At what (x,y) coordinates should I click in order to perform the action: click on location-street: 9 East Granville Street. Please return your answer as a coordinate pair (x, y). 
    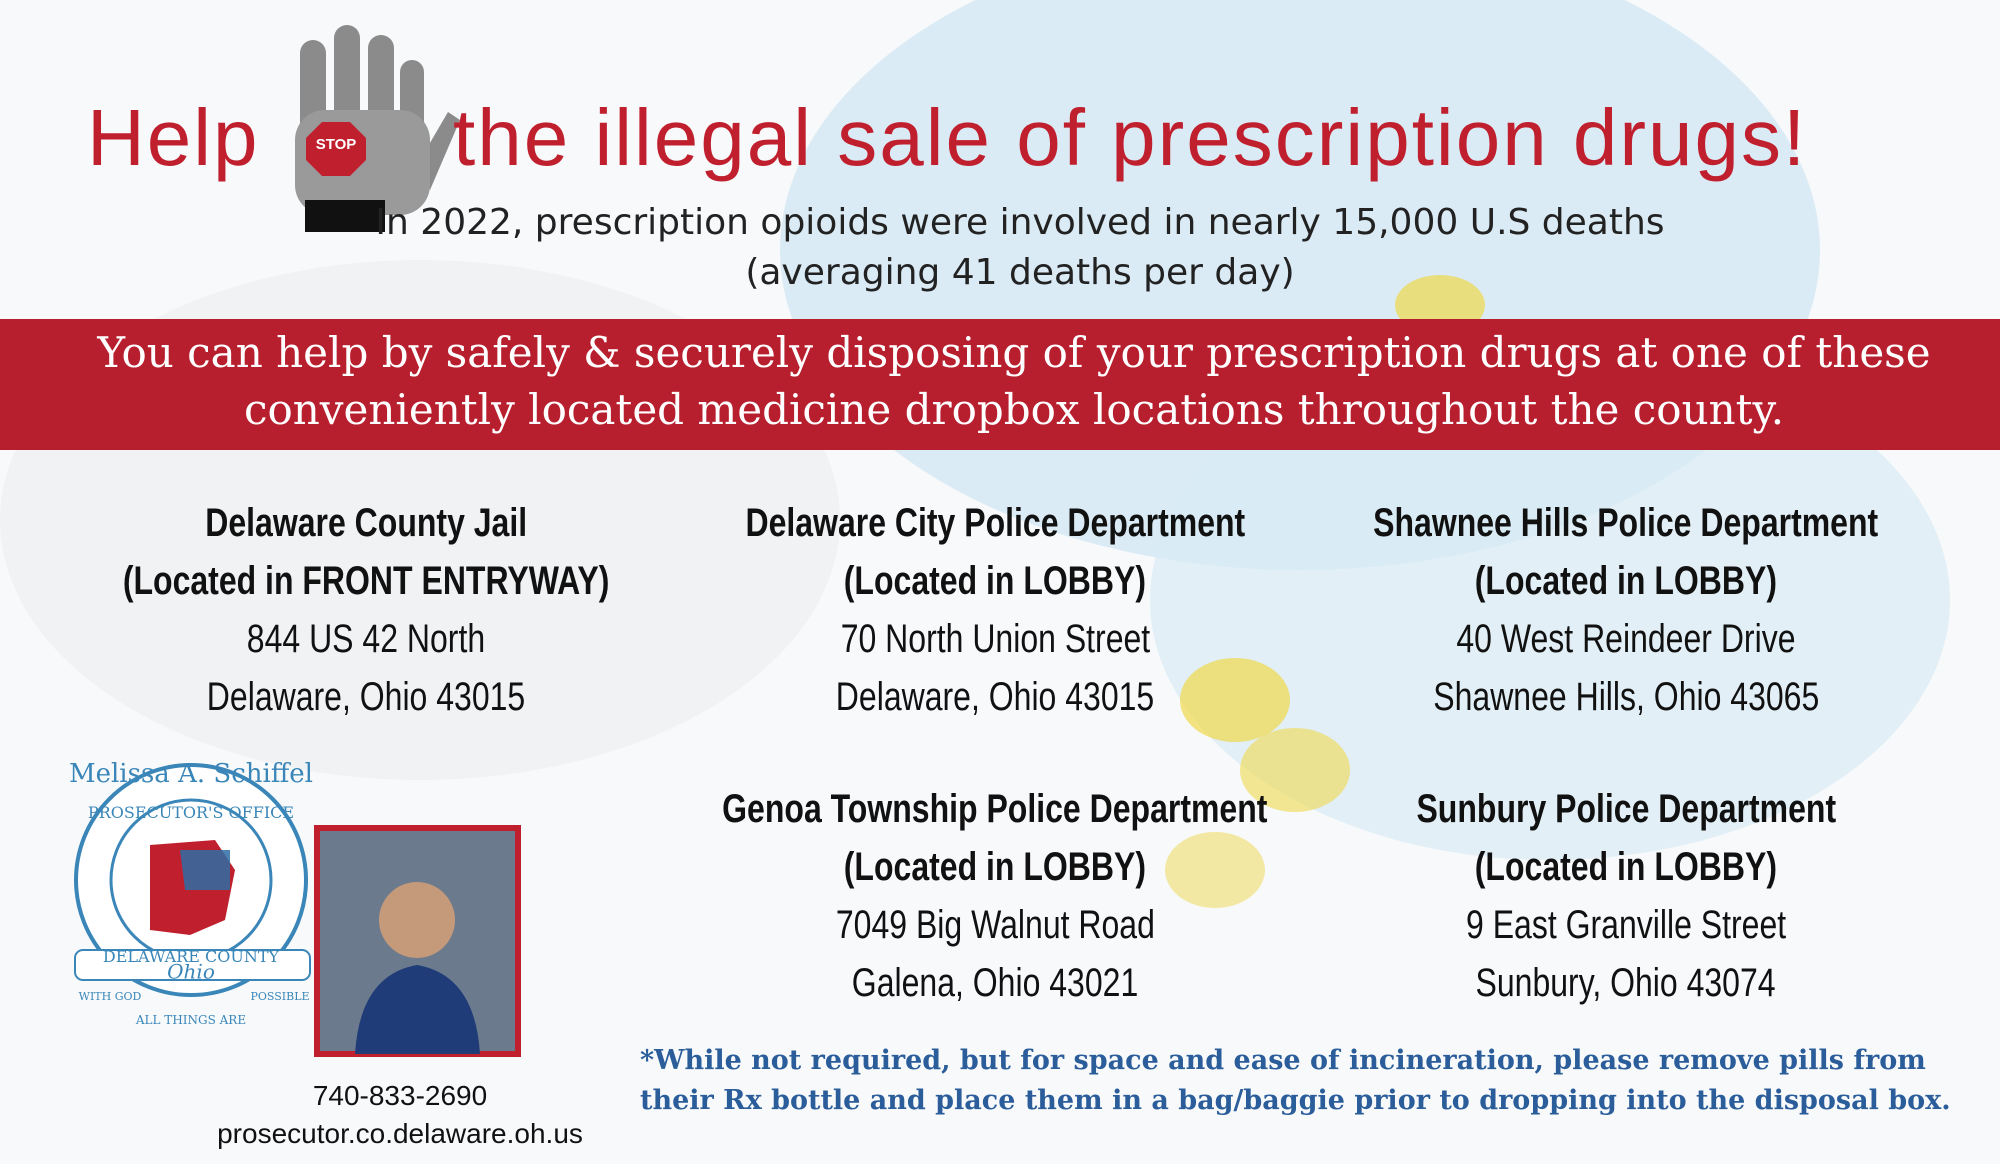
    Looking at the image, I should click on (1626, 925).